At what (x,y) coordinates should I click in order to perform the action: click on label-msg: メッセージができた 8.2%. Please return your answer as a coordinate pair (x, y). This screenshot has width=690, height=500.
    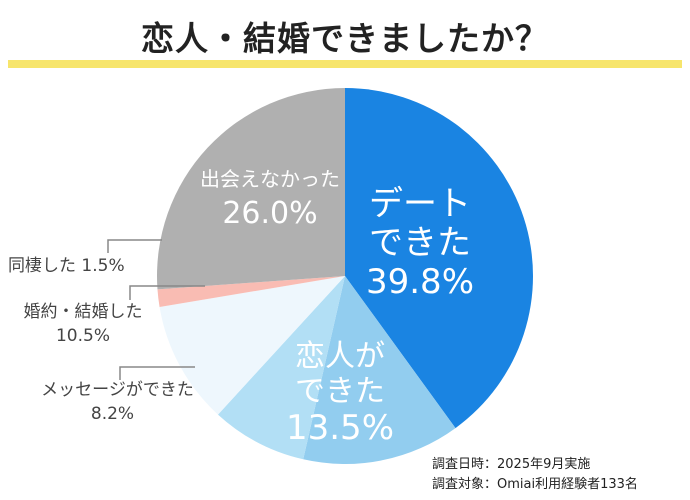
    Looking at the image, I should click on (117, 402).